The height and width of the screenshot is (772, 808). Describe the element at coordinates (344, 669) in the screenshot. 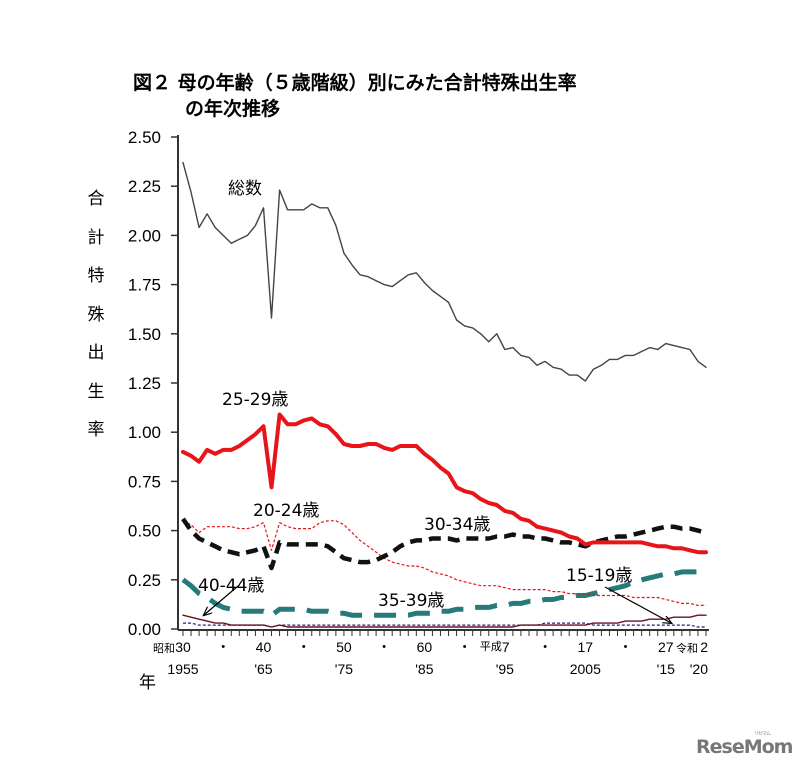

I see `x-tick-western-label: '75` at that location.